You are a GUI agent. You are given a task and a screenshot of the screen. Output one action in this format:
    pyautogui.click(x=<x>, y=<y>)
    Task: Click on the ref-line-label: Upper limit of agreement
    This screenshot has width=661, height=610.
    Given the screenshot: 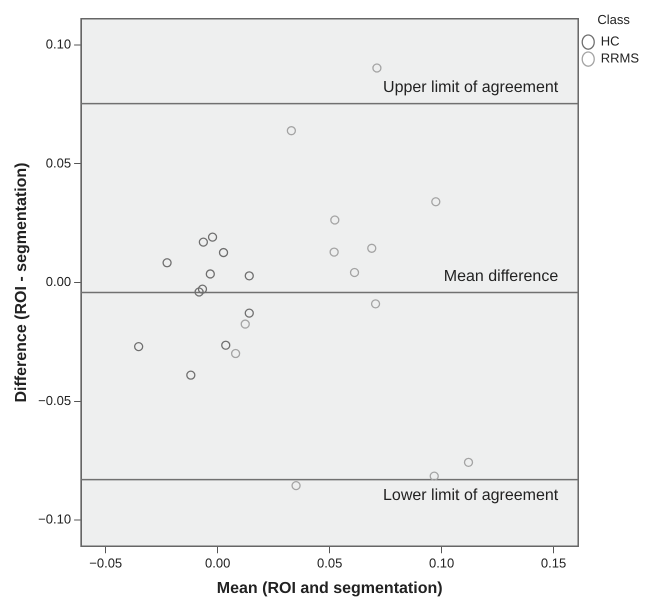 What is the action you would take?
    pyautogui.click(x=471, y=87)
    